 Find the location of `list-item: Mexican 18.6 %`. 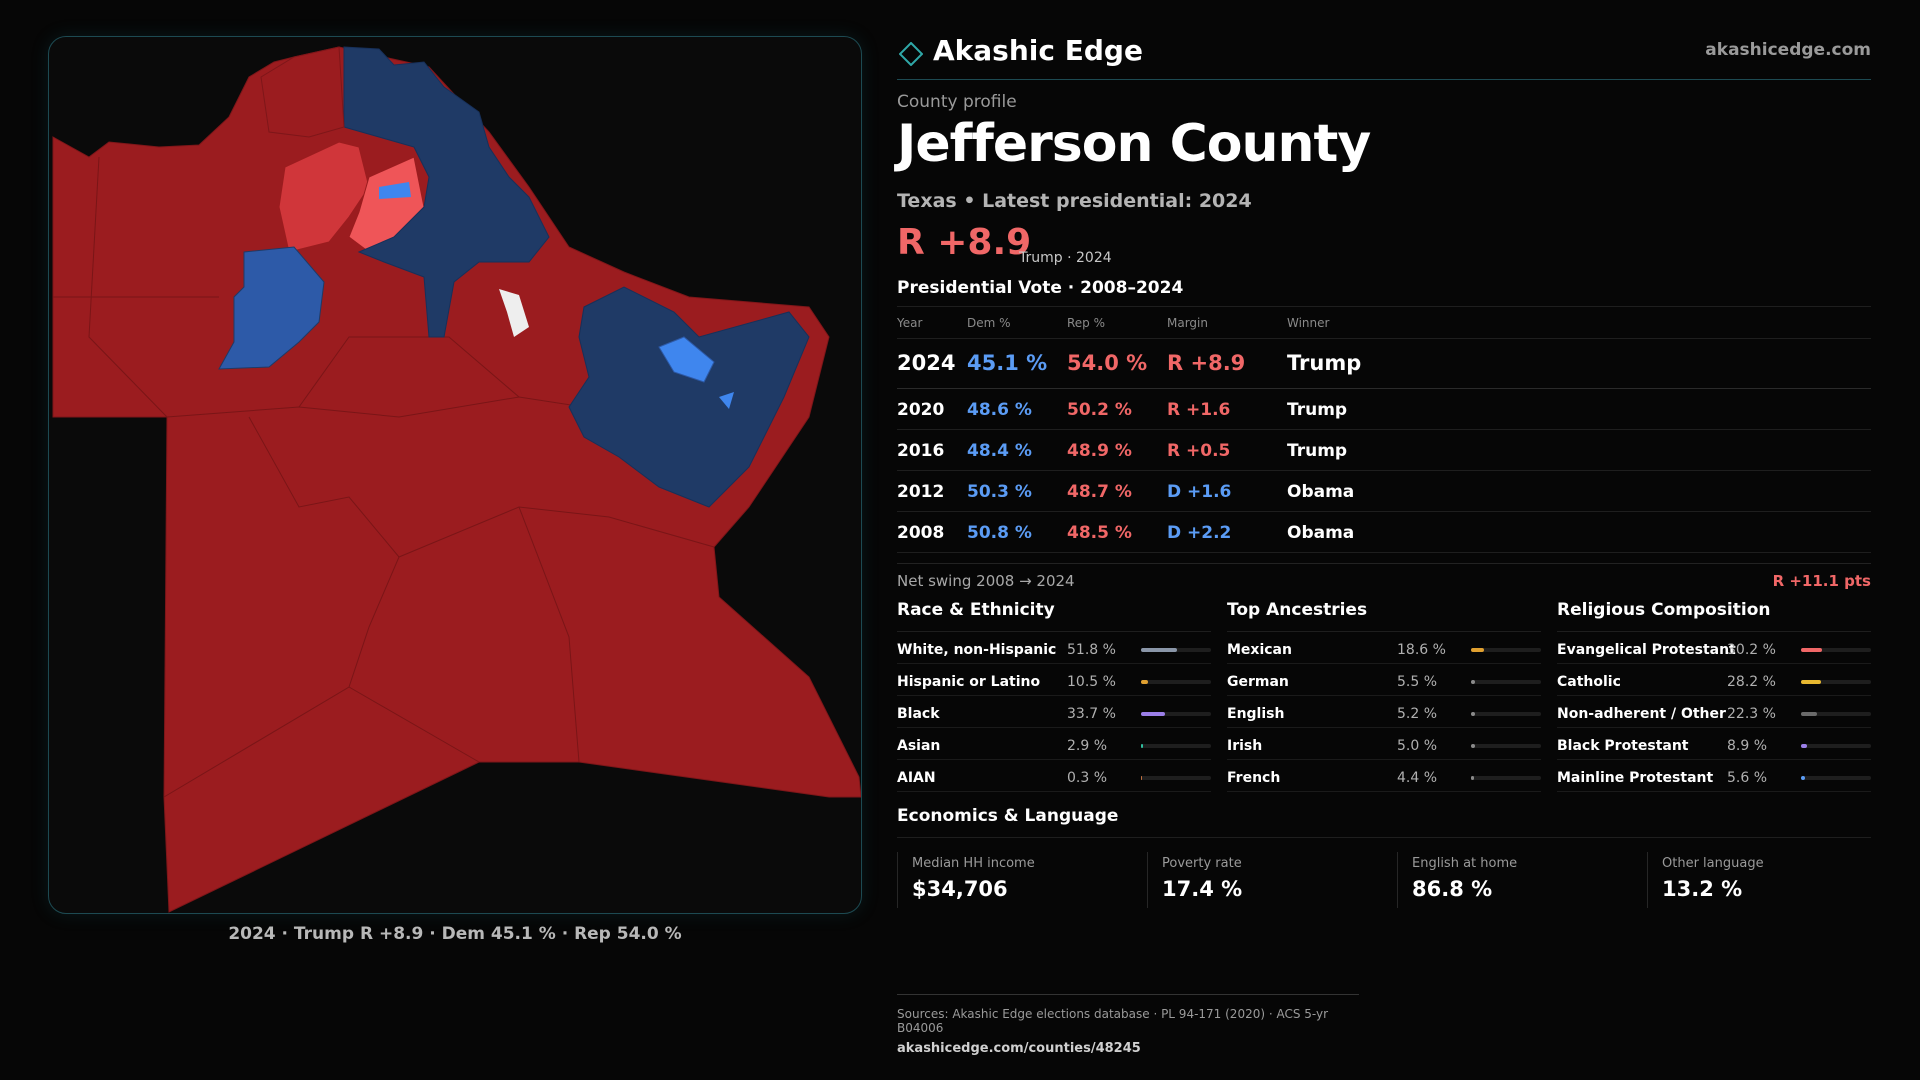

list-item: Mexican 18.6 % is located at coordinates (1384, 648).